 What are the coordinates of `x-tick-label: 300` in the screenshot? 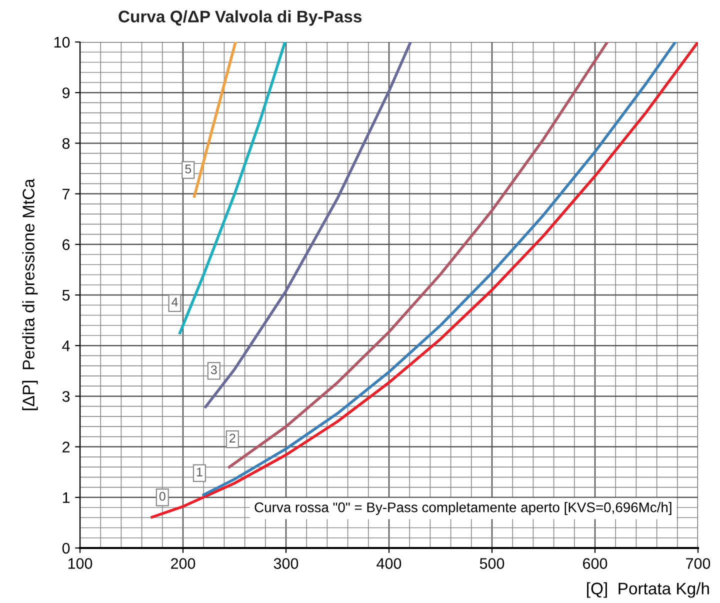 It's located at (286, 563).